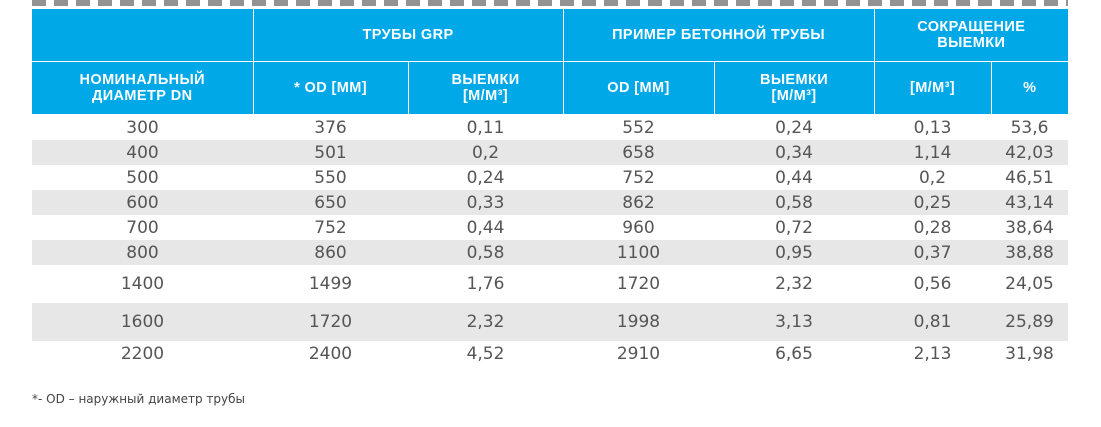 The image size is (1101, 427). What do you see at coordinates (638, 284) in the screenshot?
I see `cell-concrete-od: 1720` at bounding box center [638, 284].